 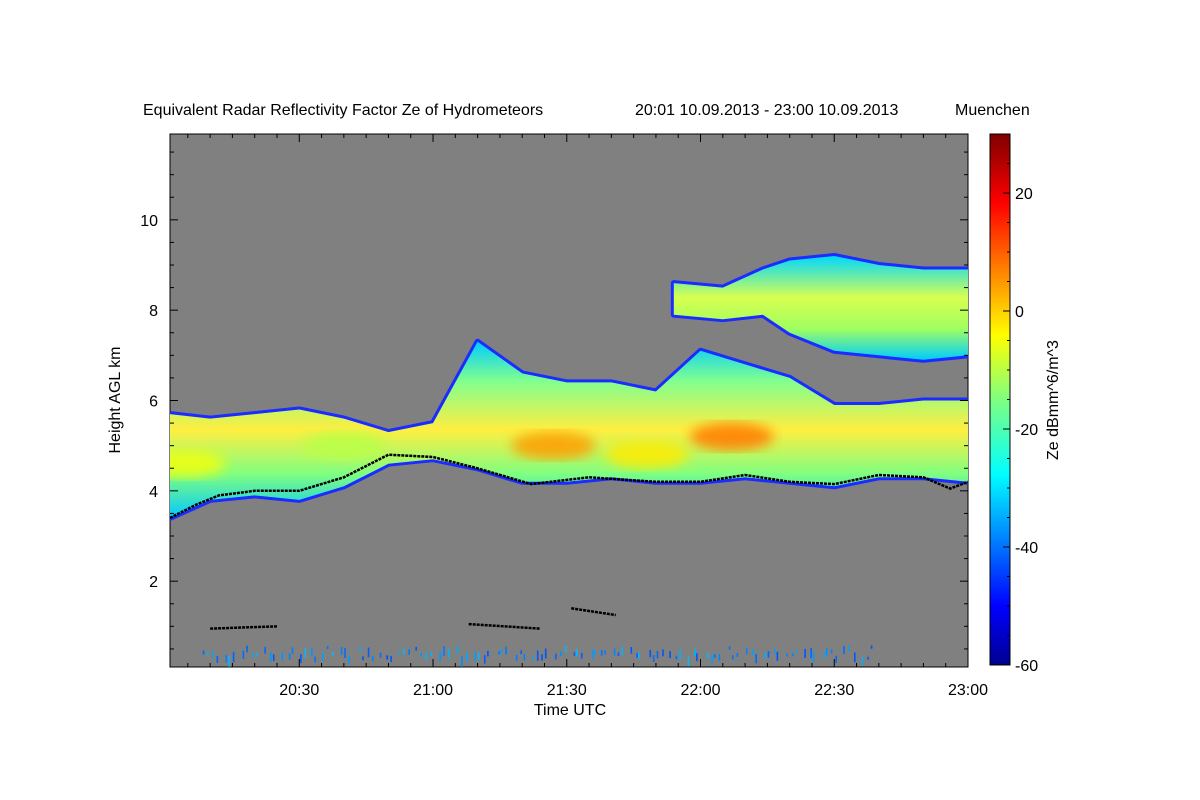 What do you see at coordinates (1026, 430) in the screenshot?
I see `colorbar-tick-label: -20` at bounding box center [1026, 430].